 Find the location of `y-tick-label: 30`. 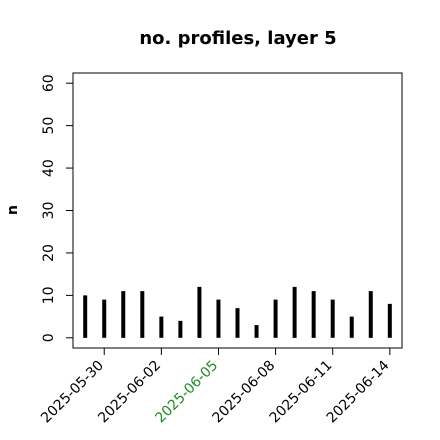

y-tick-label: 30 is located at coordinates (49, 211).